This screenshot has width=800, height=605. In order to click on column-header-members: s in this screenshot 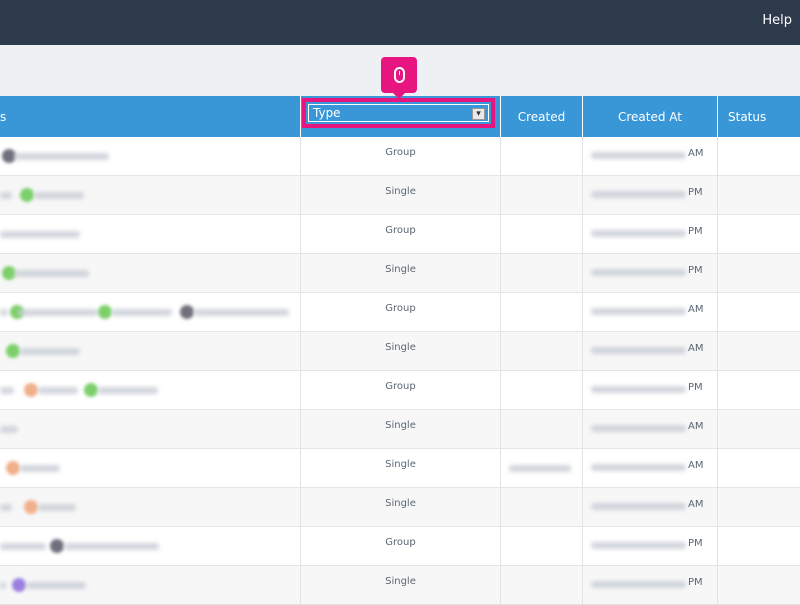, I will do `click(150, 116)`.